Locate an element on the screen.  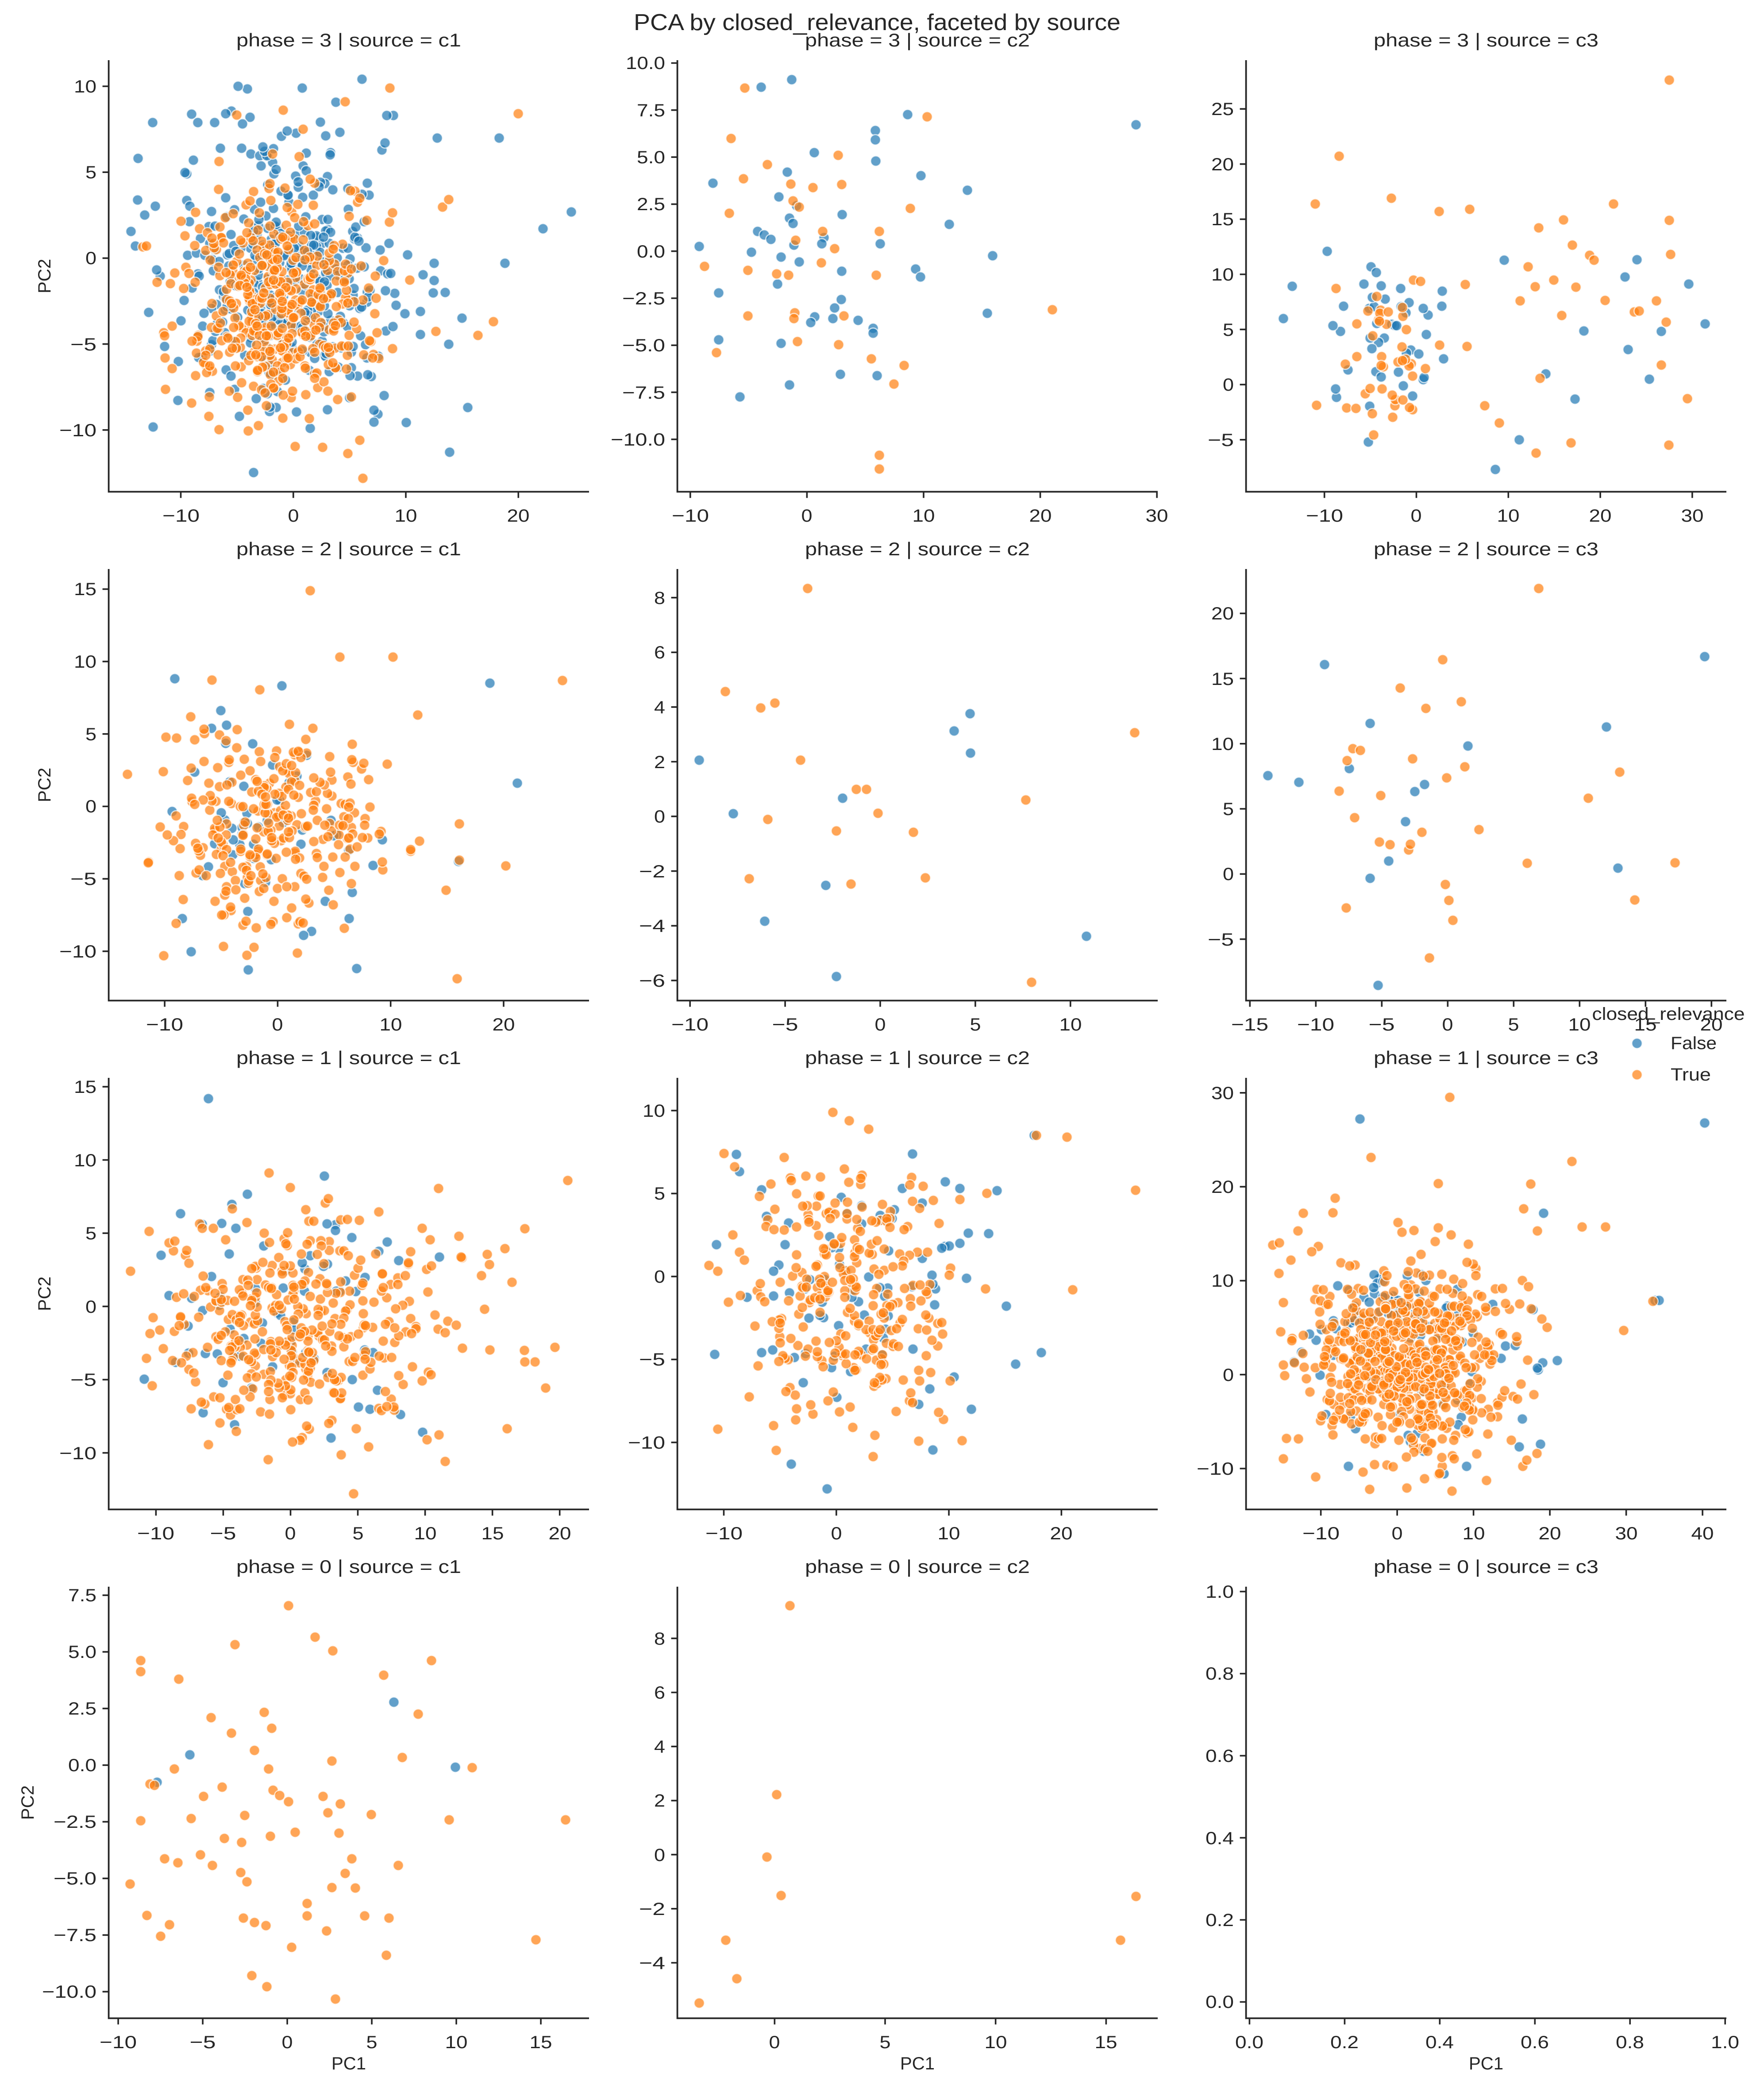
svg-text: phase = 2 | source = c3 is located at coordinates (1486, 548).